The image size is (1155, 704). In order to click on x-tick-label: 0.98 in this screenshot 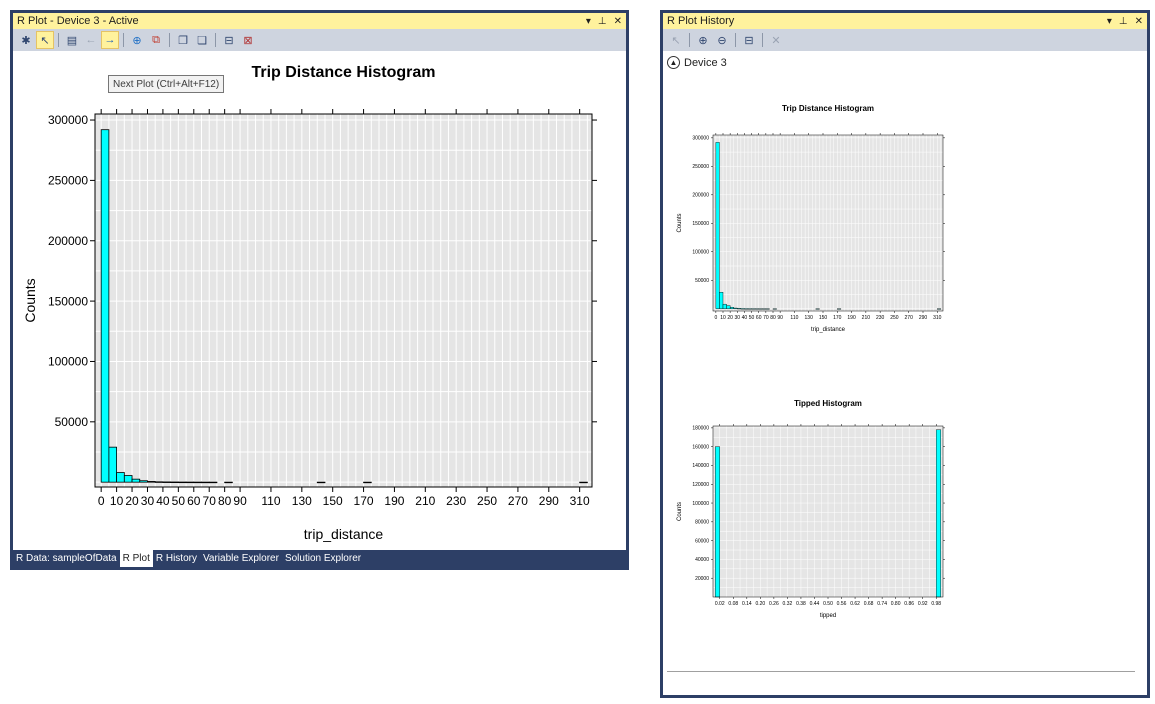, I will do `click(936, 604)`.